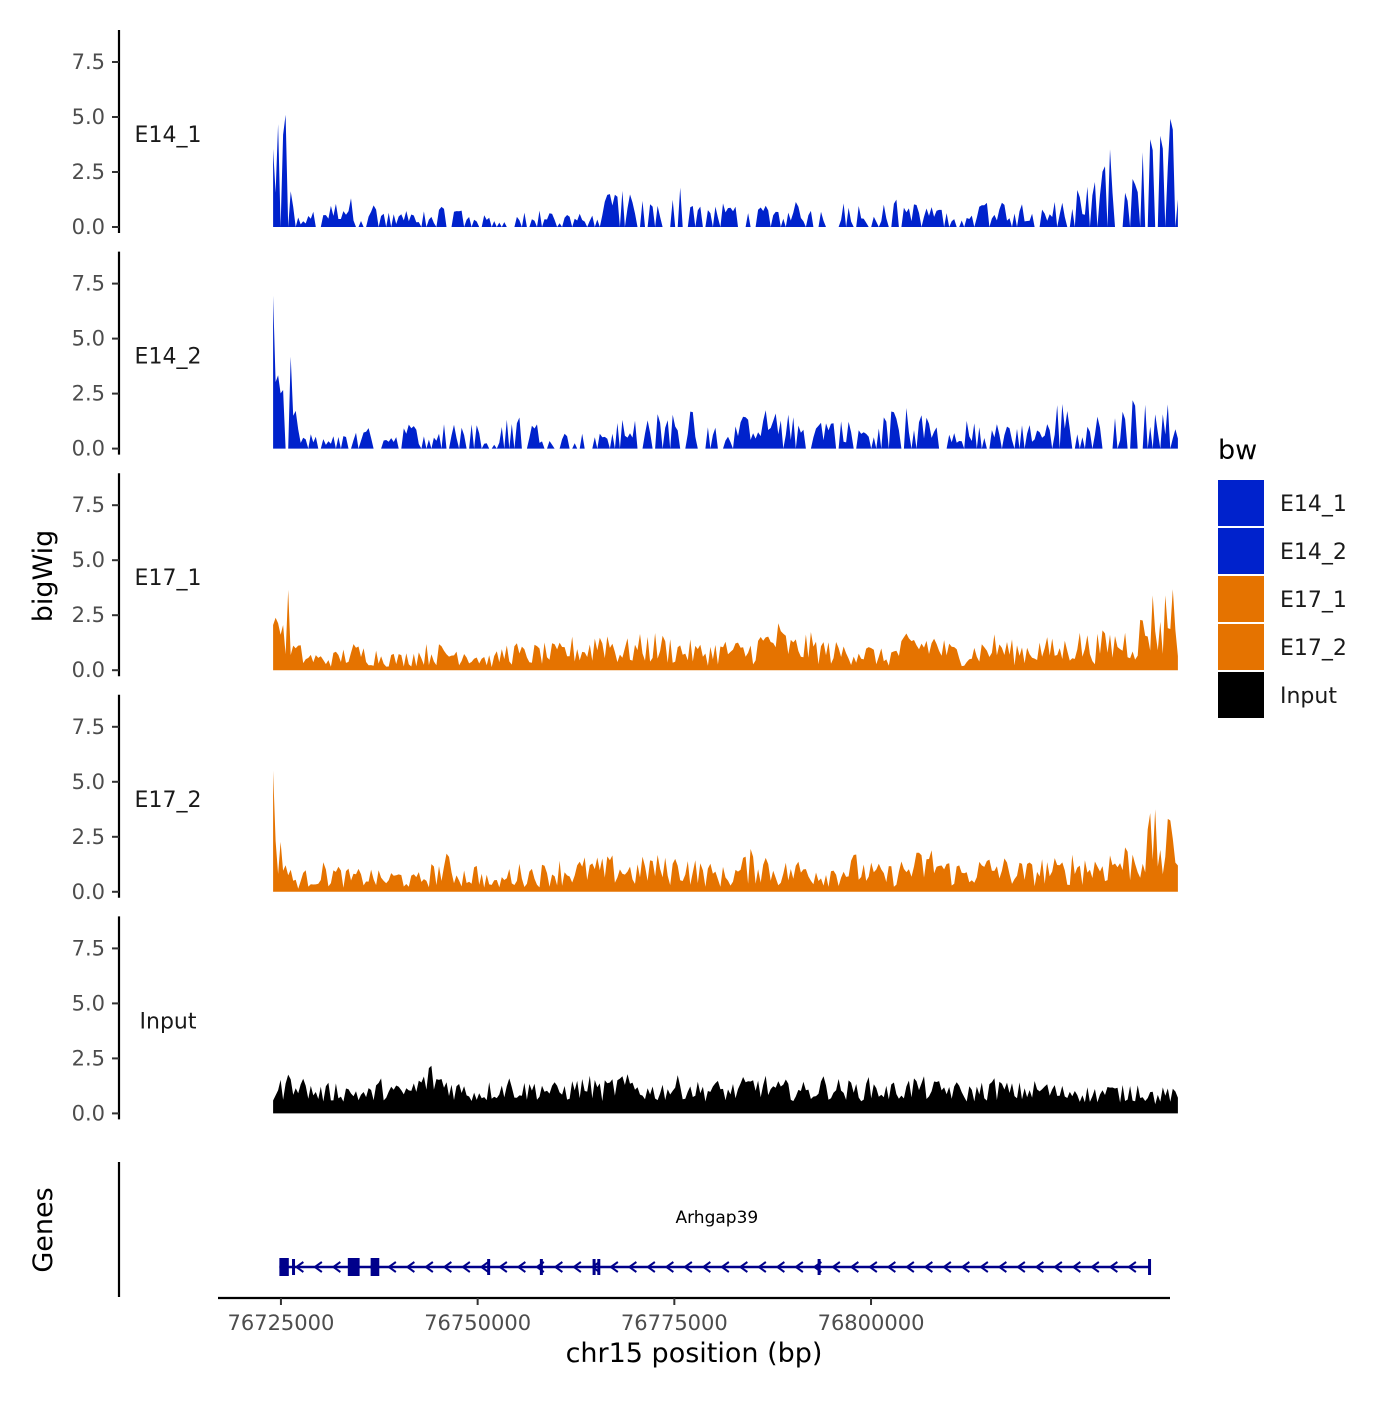 This screenshot has width=1400, height=1404. What do you see at coordinates (168, 578) in the screenshot?
I see `track-label: E17_1` at bounding box center [168, 578].